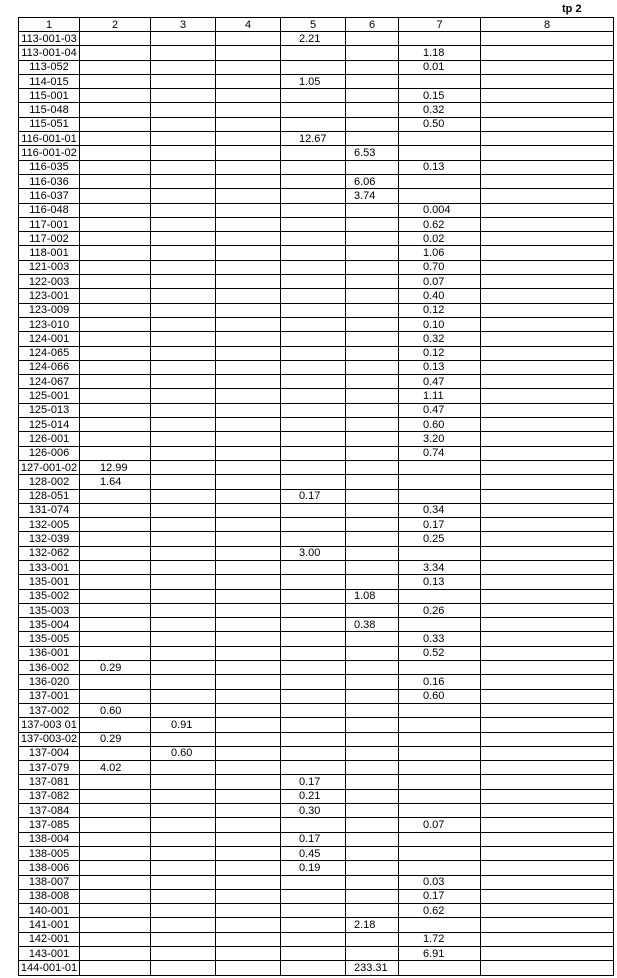 Image resolution: width=617 pixels, height=978 pixels. Describe the element at coordinates (49, 739) in the screenshot. I see `row-code-cell: 137-003-02` at that location.